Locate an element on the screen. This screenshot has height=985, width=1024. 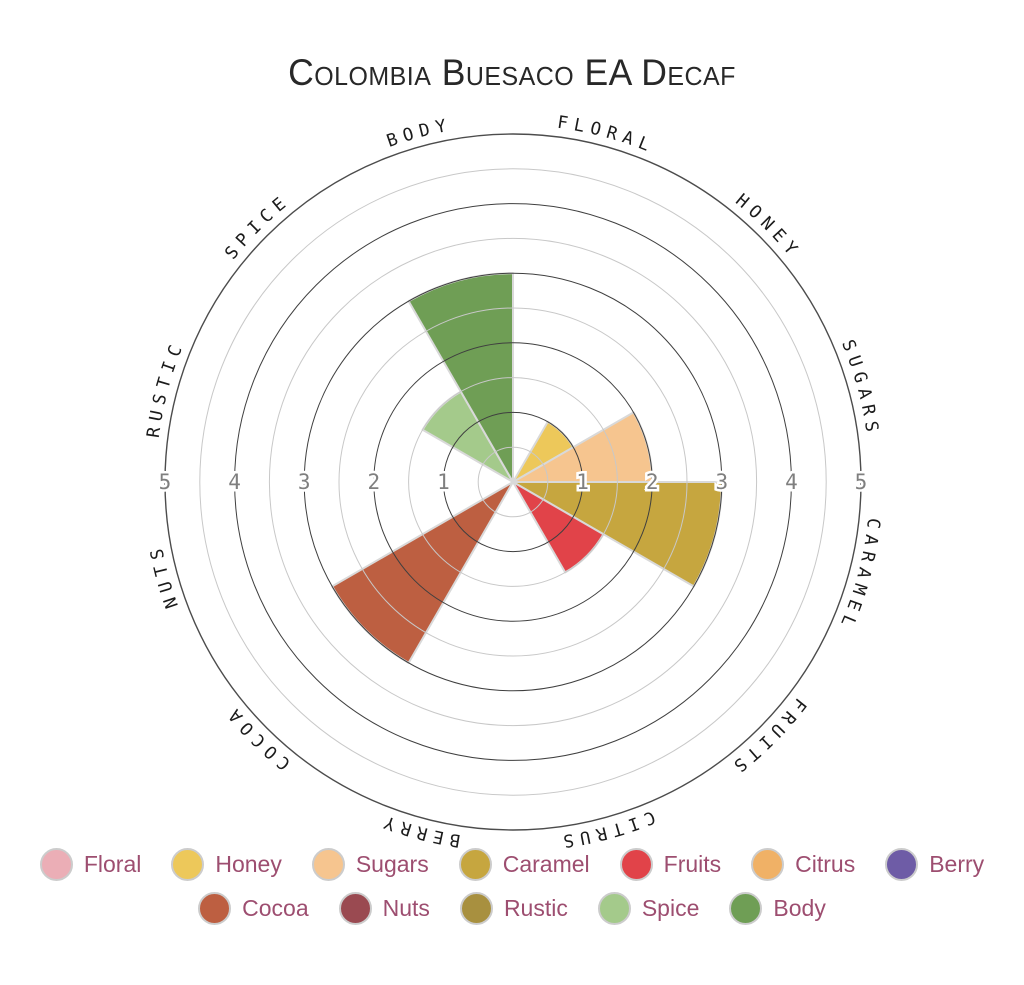
legend-label-spice: Spice is located at coordinates (670, 907).